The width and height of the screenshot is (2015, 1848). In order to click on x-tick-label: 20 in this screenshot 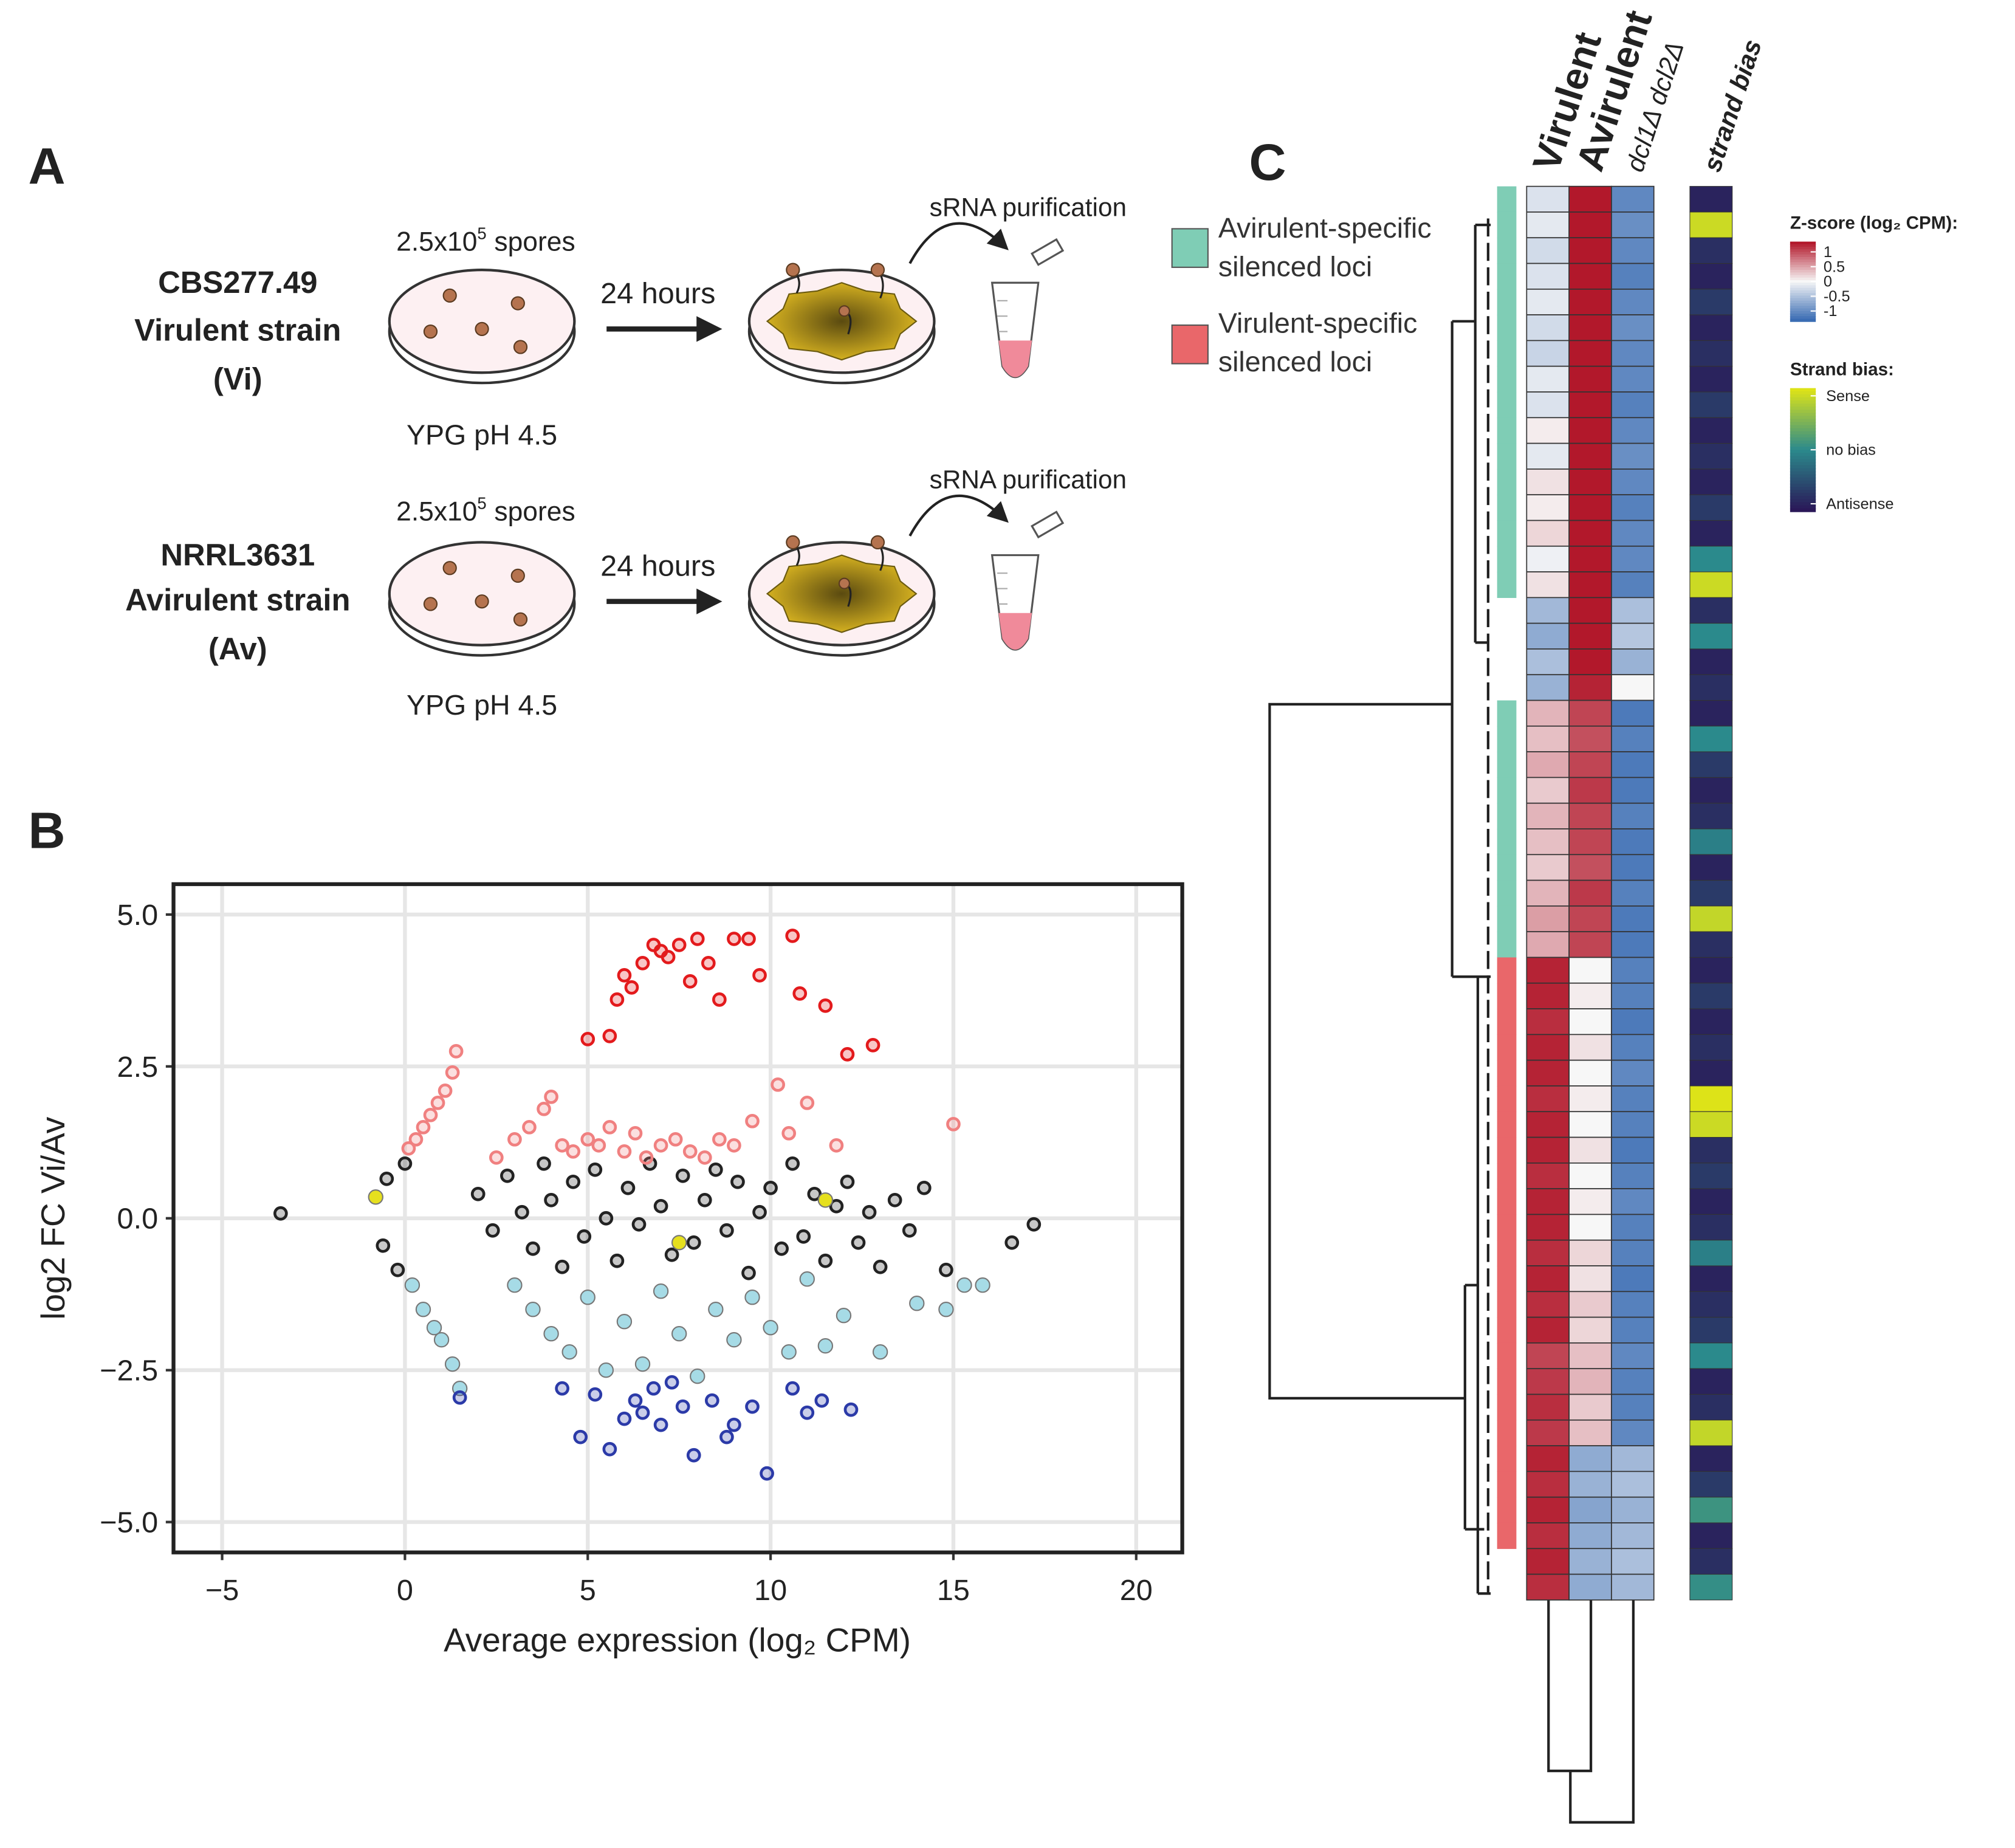, I will do `click(1136, 1590)`.